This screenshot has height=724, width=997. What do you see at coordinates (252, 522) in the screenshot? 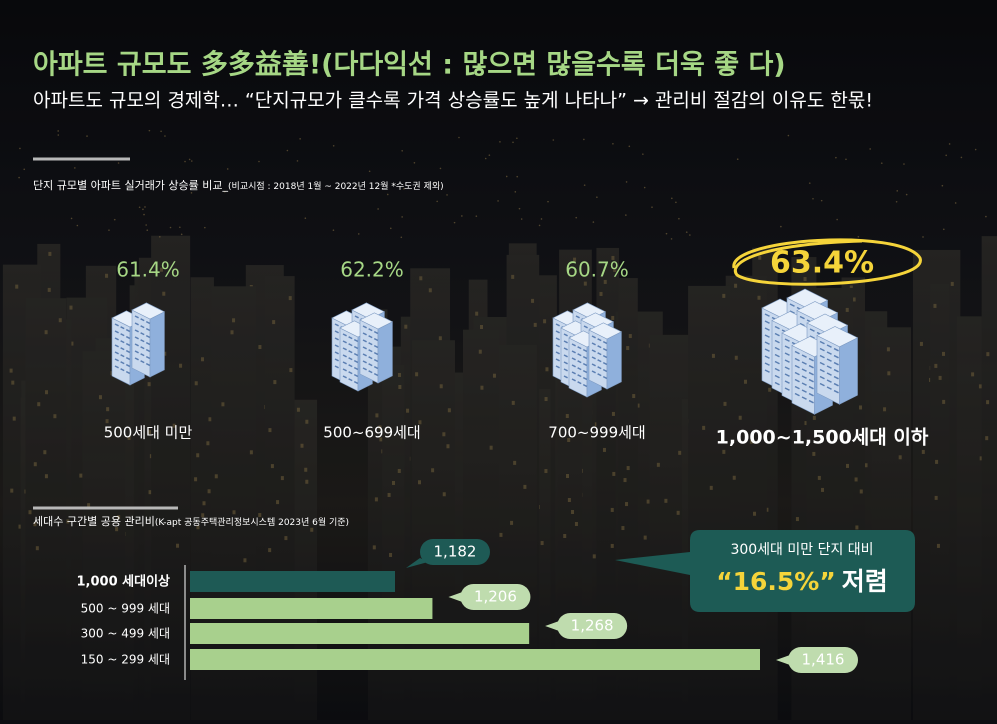
I see `section-title-note: (K-apt 공동주택관리정보시스템 2023년 6월 기준)` at bounding box center [252, 522].